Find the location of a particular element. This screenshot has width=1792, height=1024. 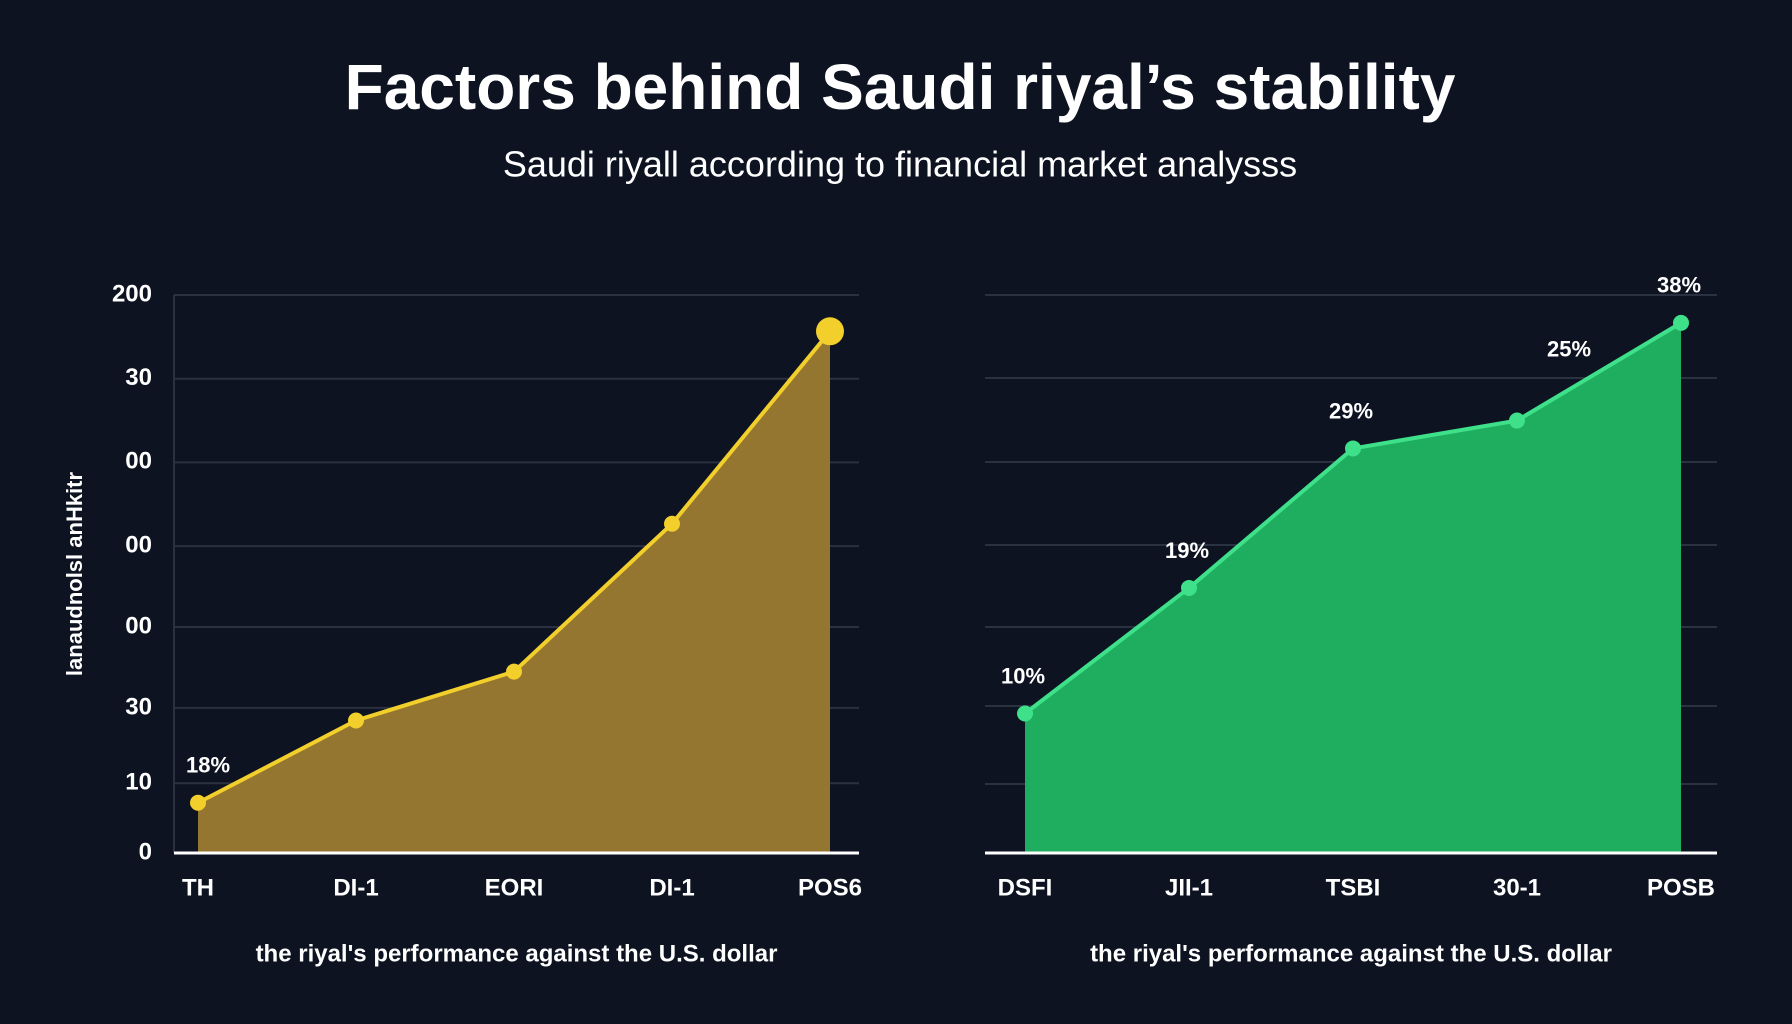

x-tick-label: TH is located at coordinates (198, 887).